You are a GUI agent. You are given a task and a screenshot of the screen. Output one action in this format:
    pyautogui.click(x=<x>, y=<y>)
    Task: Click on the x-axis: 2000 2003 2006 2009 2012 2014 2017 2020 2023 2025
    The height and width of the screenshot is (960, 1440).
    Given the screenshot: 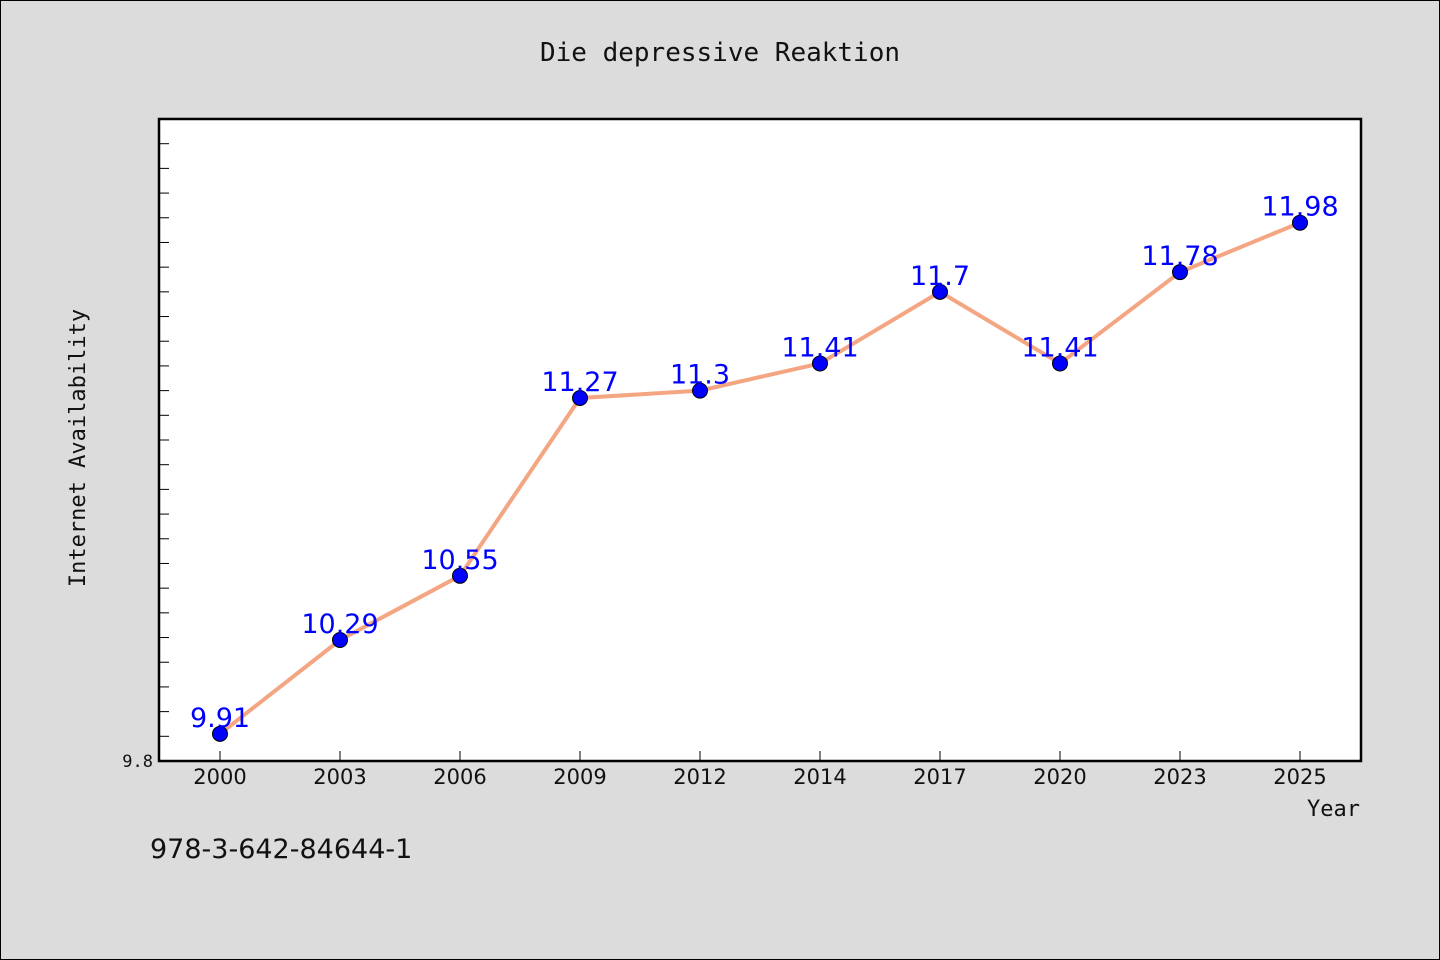 What is the action you would take?
    pyautogui.click(x=760, y=770)
    